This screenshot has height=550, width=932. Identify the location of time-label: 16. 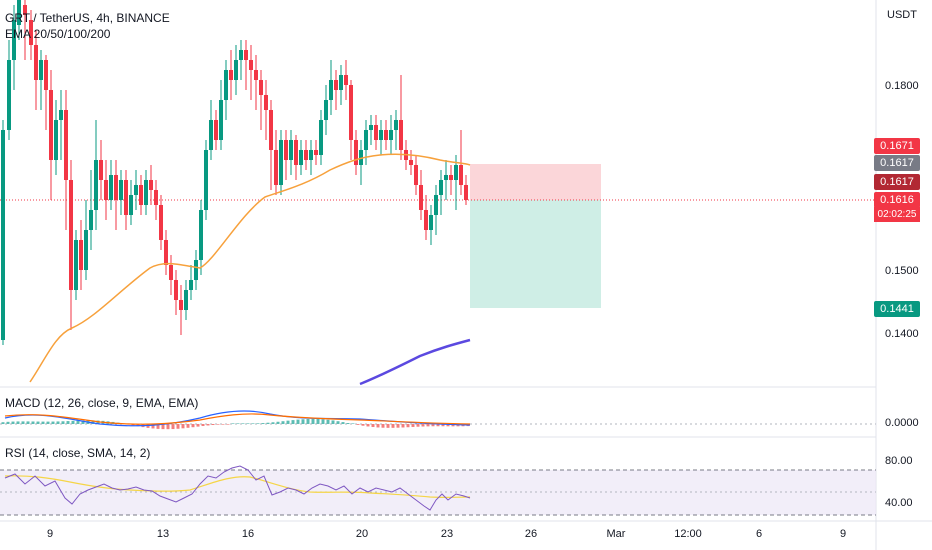
(248, 534).